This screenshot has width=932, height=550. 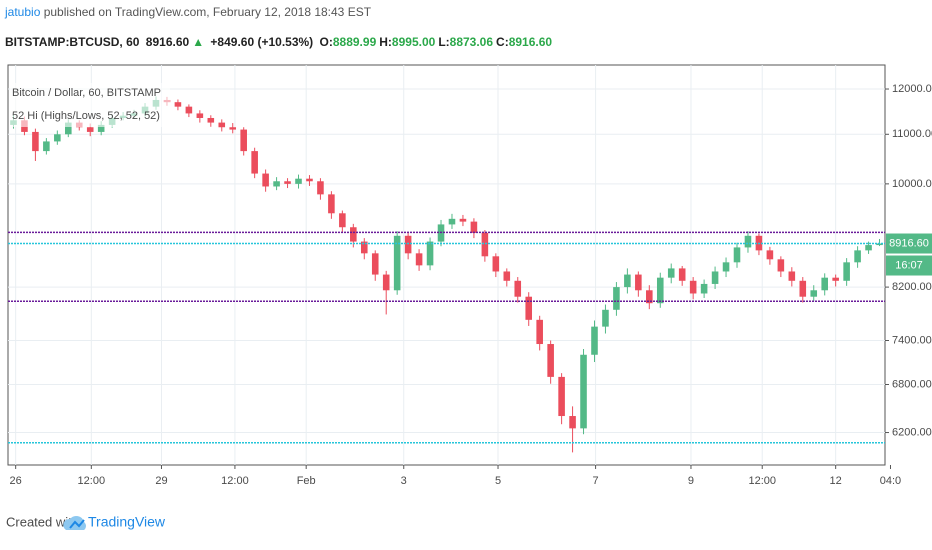 I want to click on ohlc-value: 8916.60, so click(x=530, y=42).